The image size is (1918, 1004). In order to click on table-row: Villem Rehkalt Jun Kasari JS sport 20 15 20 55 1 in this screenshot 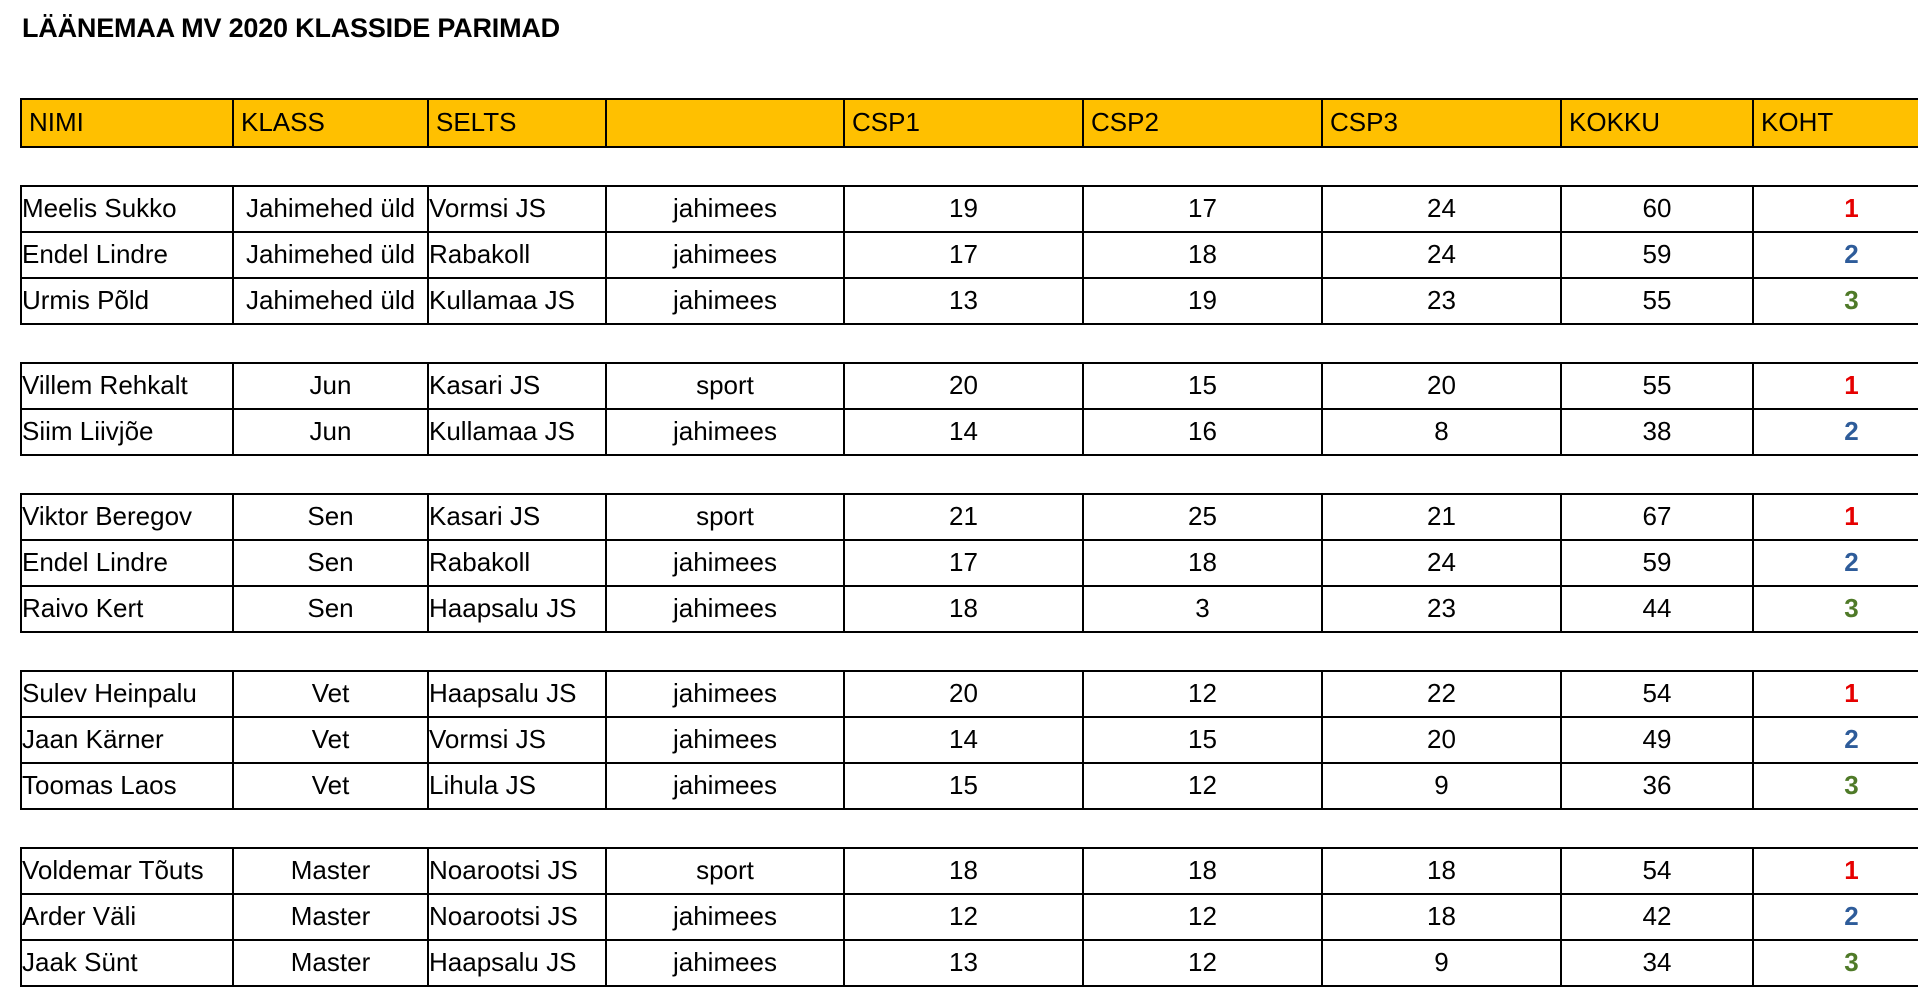, I will do `click(969, 386)`.